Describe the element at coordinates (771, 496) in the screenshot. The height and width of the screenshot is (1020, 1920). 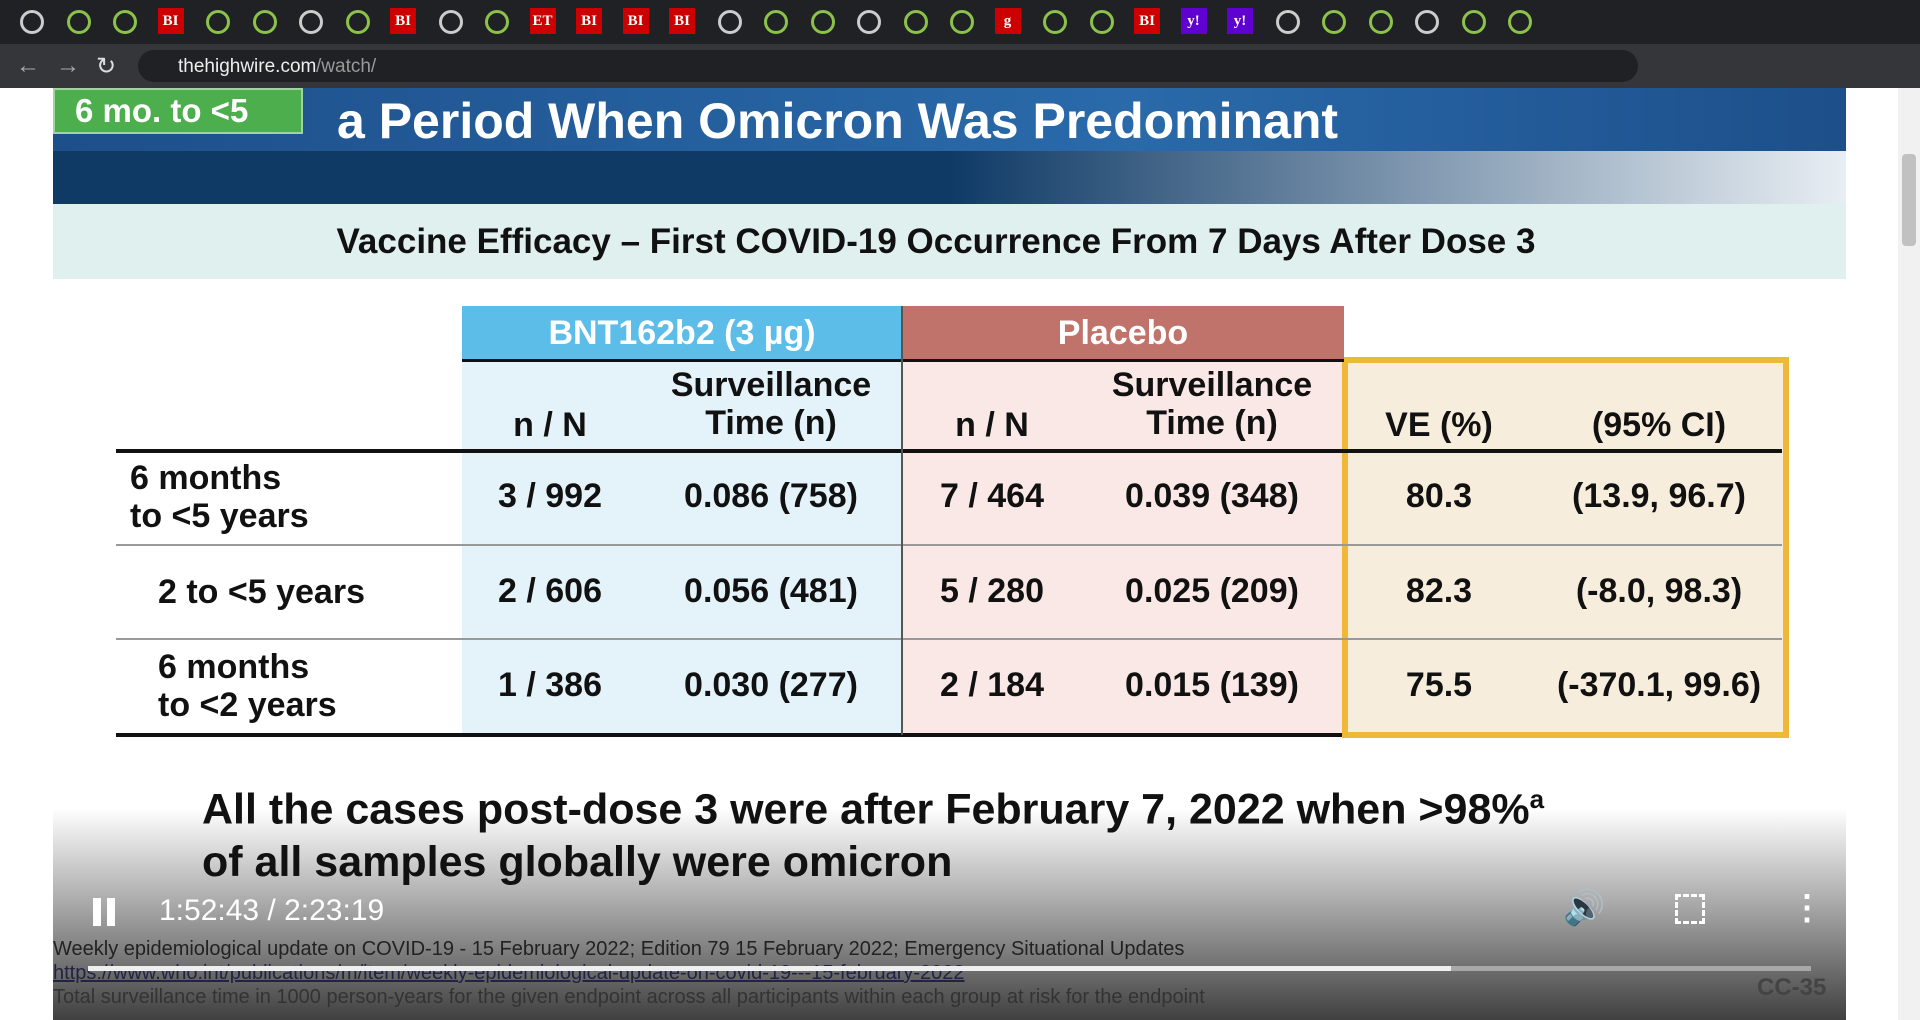
I see `table-cell: 0.086 (758)` at that location.